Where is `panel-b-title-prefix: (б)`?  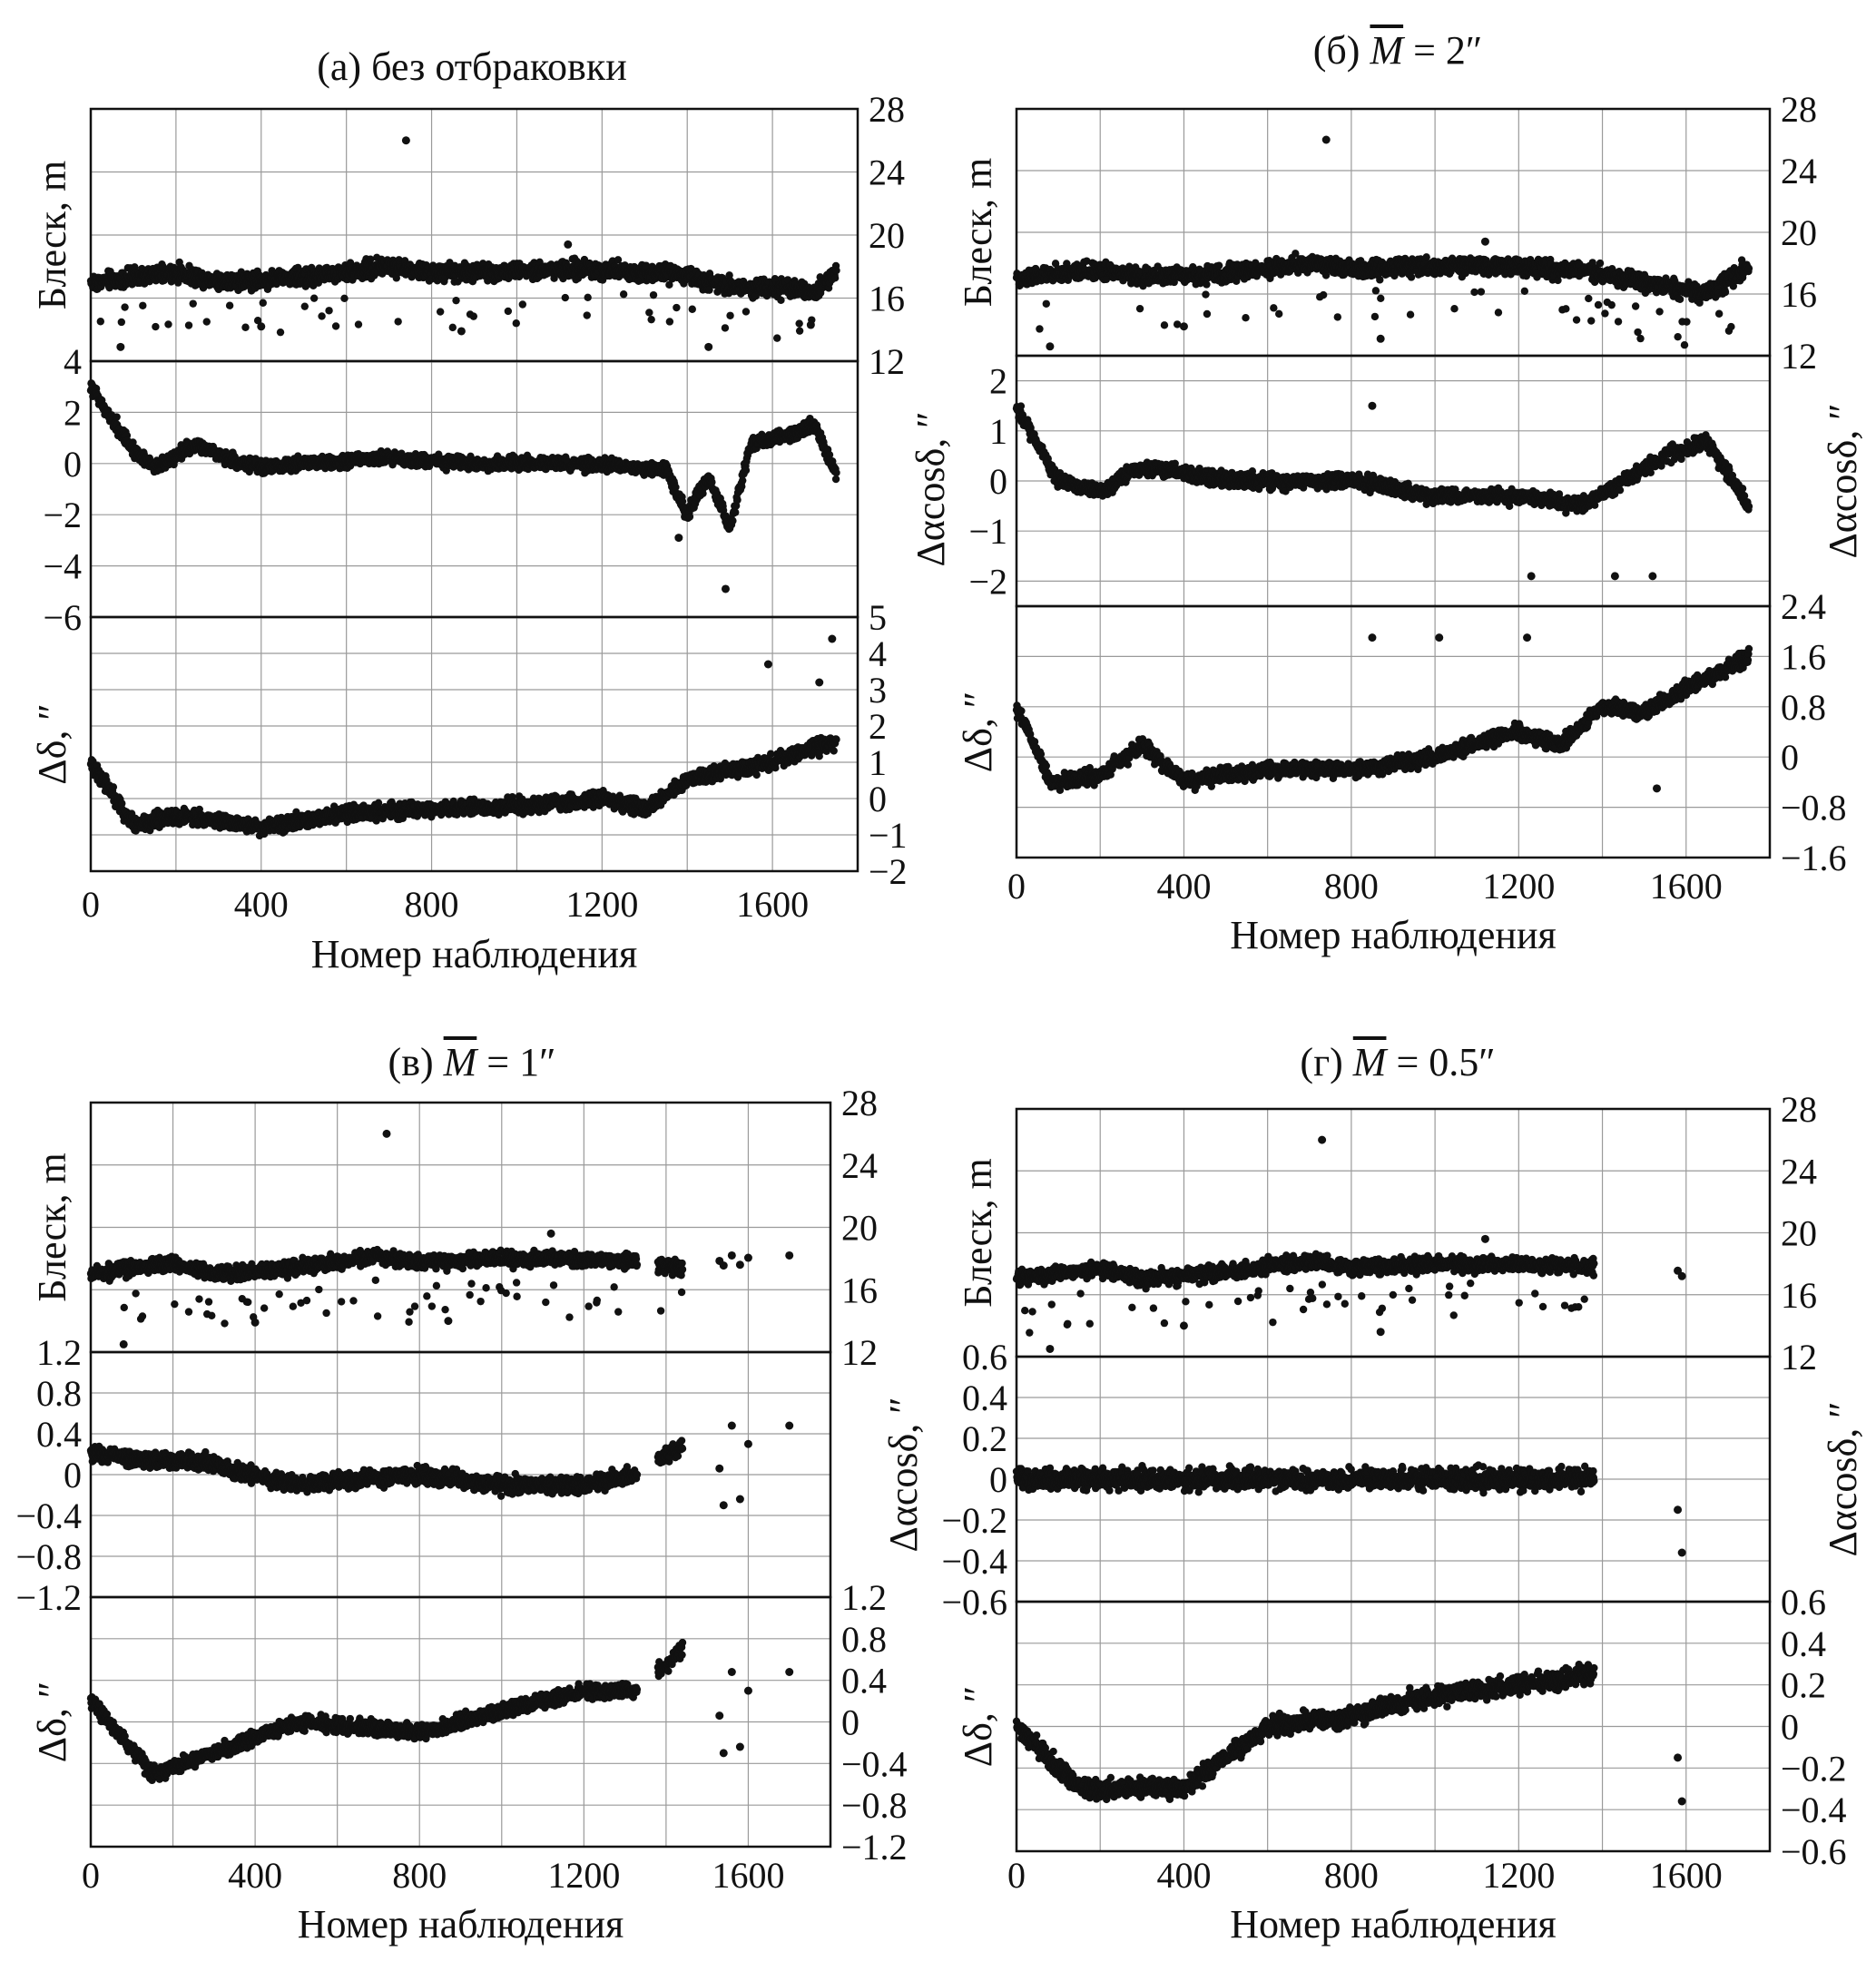 panel-b-title-prefix: (б) is located at coordinates (1336, 50).